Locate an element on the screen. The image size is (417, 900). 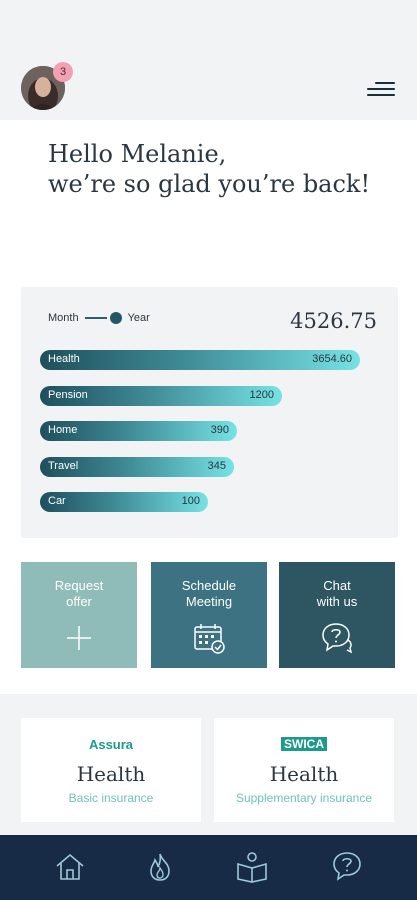
brand-logo-swica: SWICA is located at coordinates (304, 744).